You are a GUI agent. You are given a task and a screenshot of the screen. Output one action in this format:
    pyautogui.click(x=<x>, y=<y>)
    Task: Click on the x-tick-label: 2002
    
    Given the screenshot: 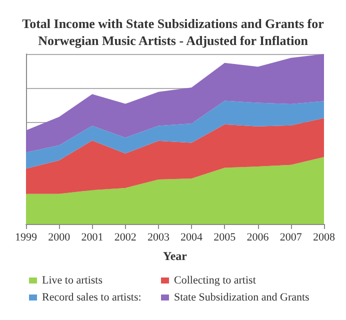 What is the action you would take?
    pyautogui.click(x=125, y=238)
    